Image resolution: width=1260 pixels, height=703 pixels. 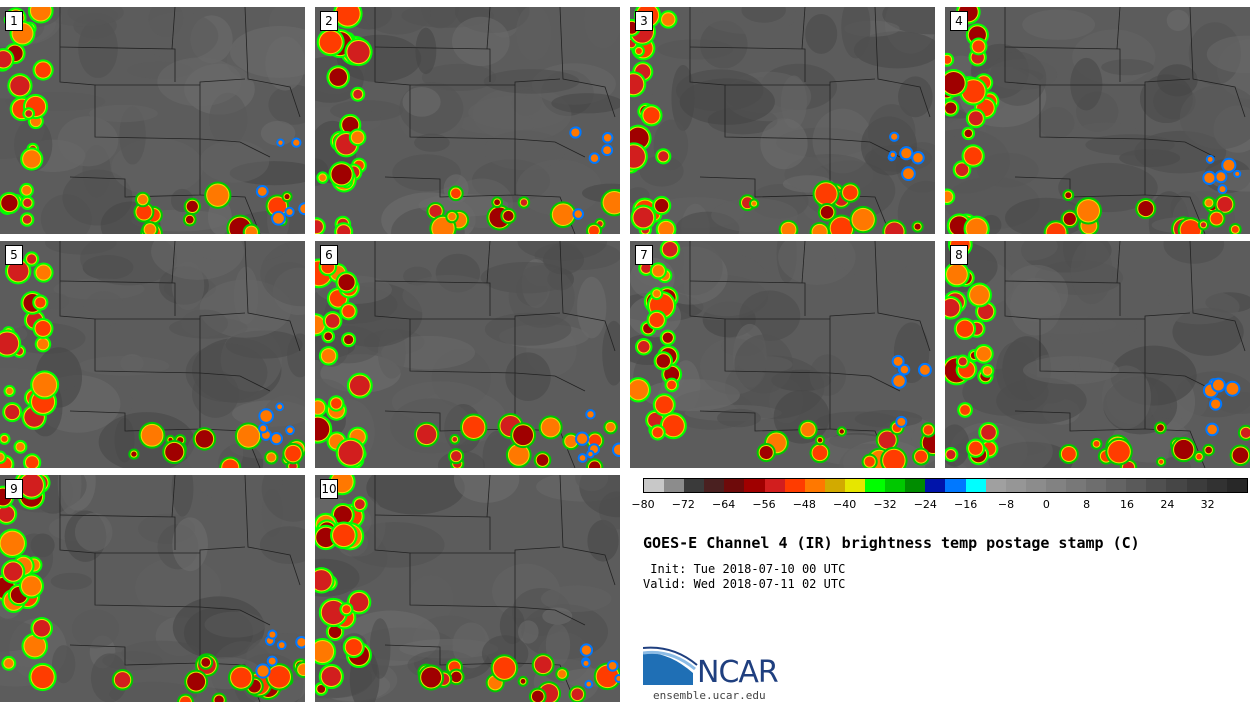 I want to click on panel-number: 7, so click(x=644, y=255).